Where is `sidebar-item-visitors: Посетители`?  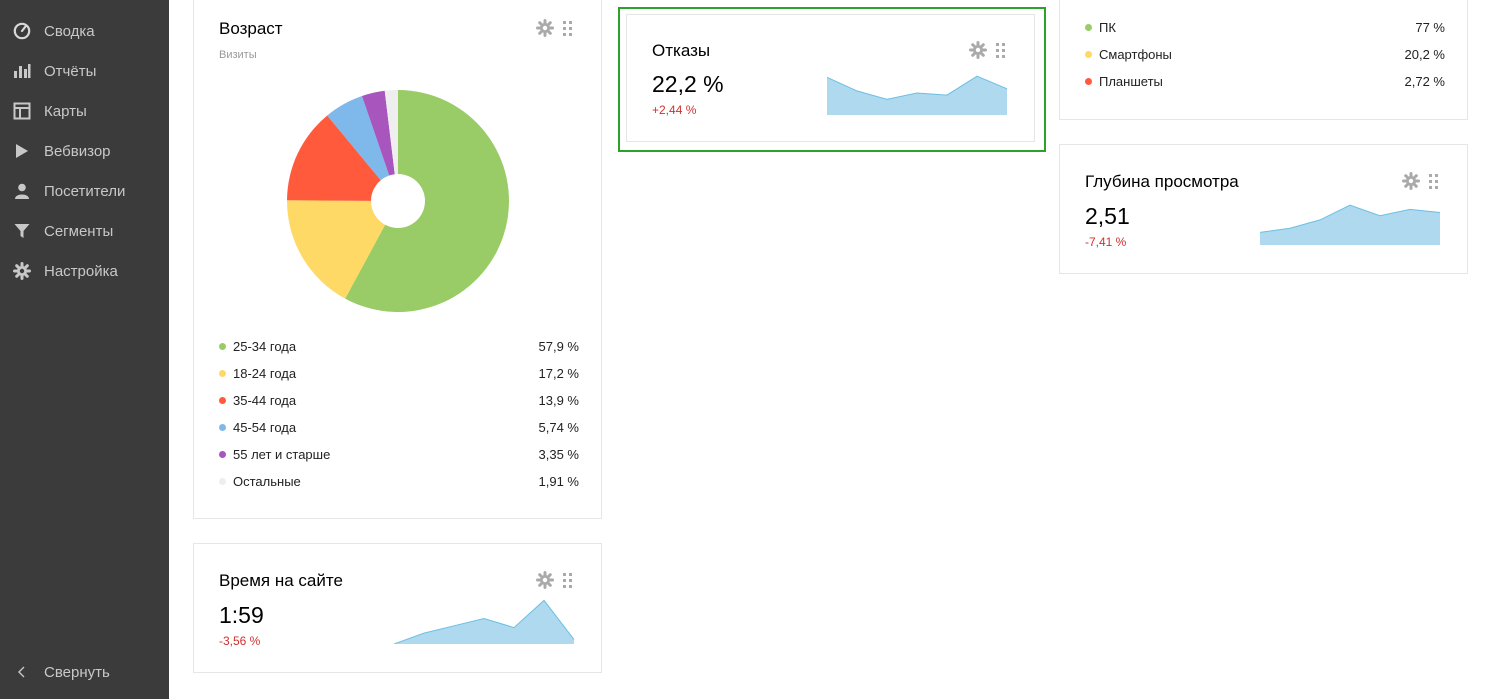 sidebar-item-visitors: Посетители is located at coordinates (84, 191).